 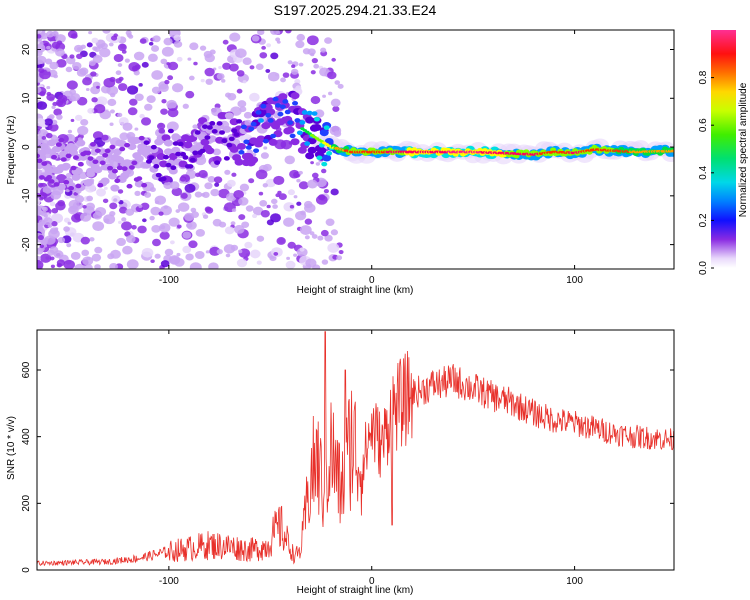 What do you see at coordinates (26, 503) in the screenshot?
I see `snr-y-tick-label: 200` at bounding box center [26, 503].